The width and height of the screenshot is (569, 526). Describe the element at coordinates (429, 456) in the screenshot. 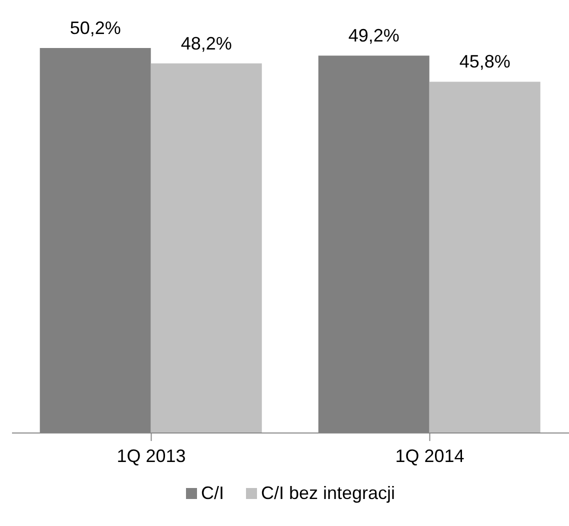

I see `x-tick-label: 1Q 2014` at that location.